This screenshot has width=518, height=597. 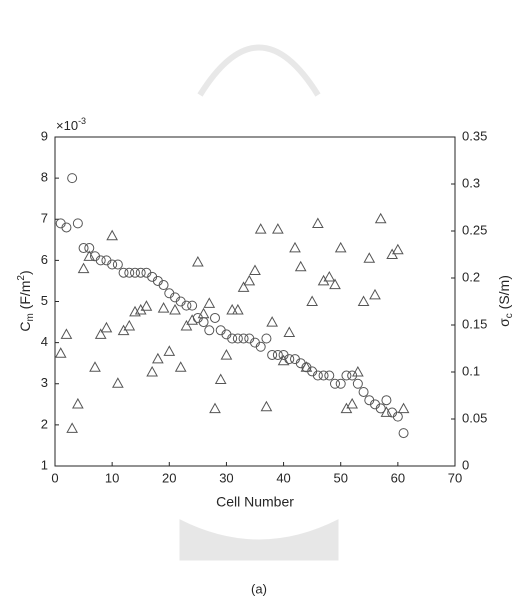 I want to click on y-tick-label: 6, so click(x=44, y=259).